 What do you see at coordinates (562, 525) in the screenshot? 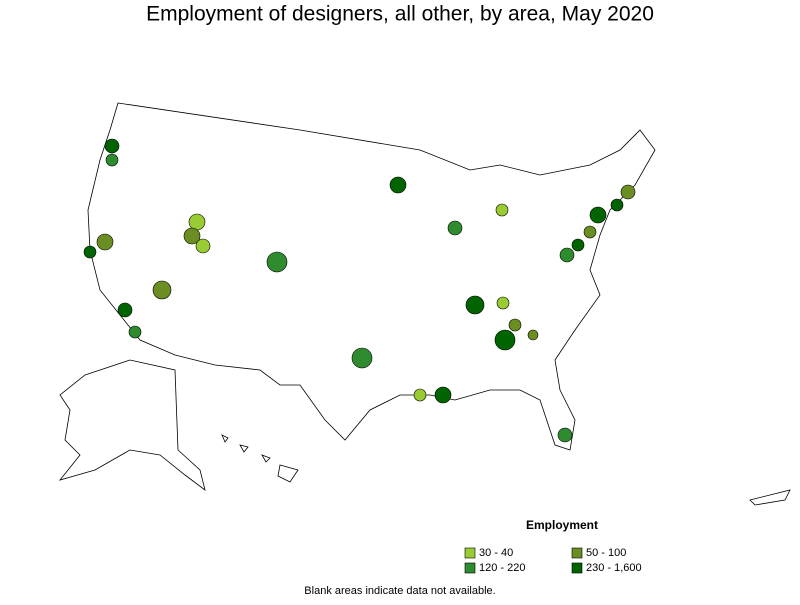
I see `legend-title: Employment` at bounding box center [562, 525].